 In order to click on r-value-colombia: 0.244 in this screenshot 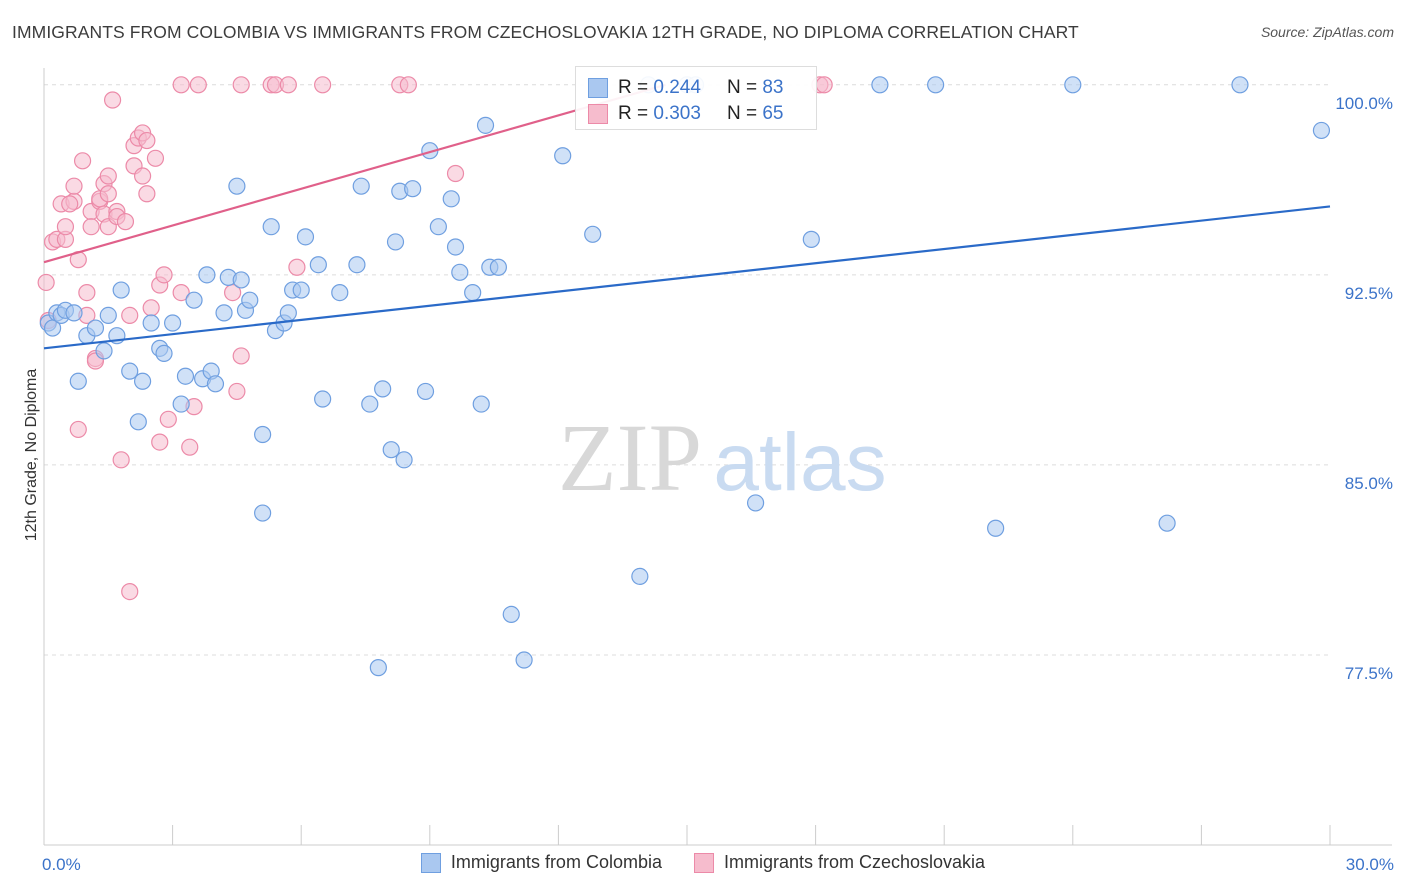, I will do `click(677, 87)`.